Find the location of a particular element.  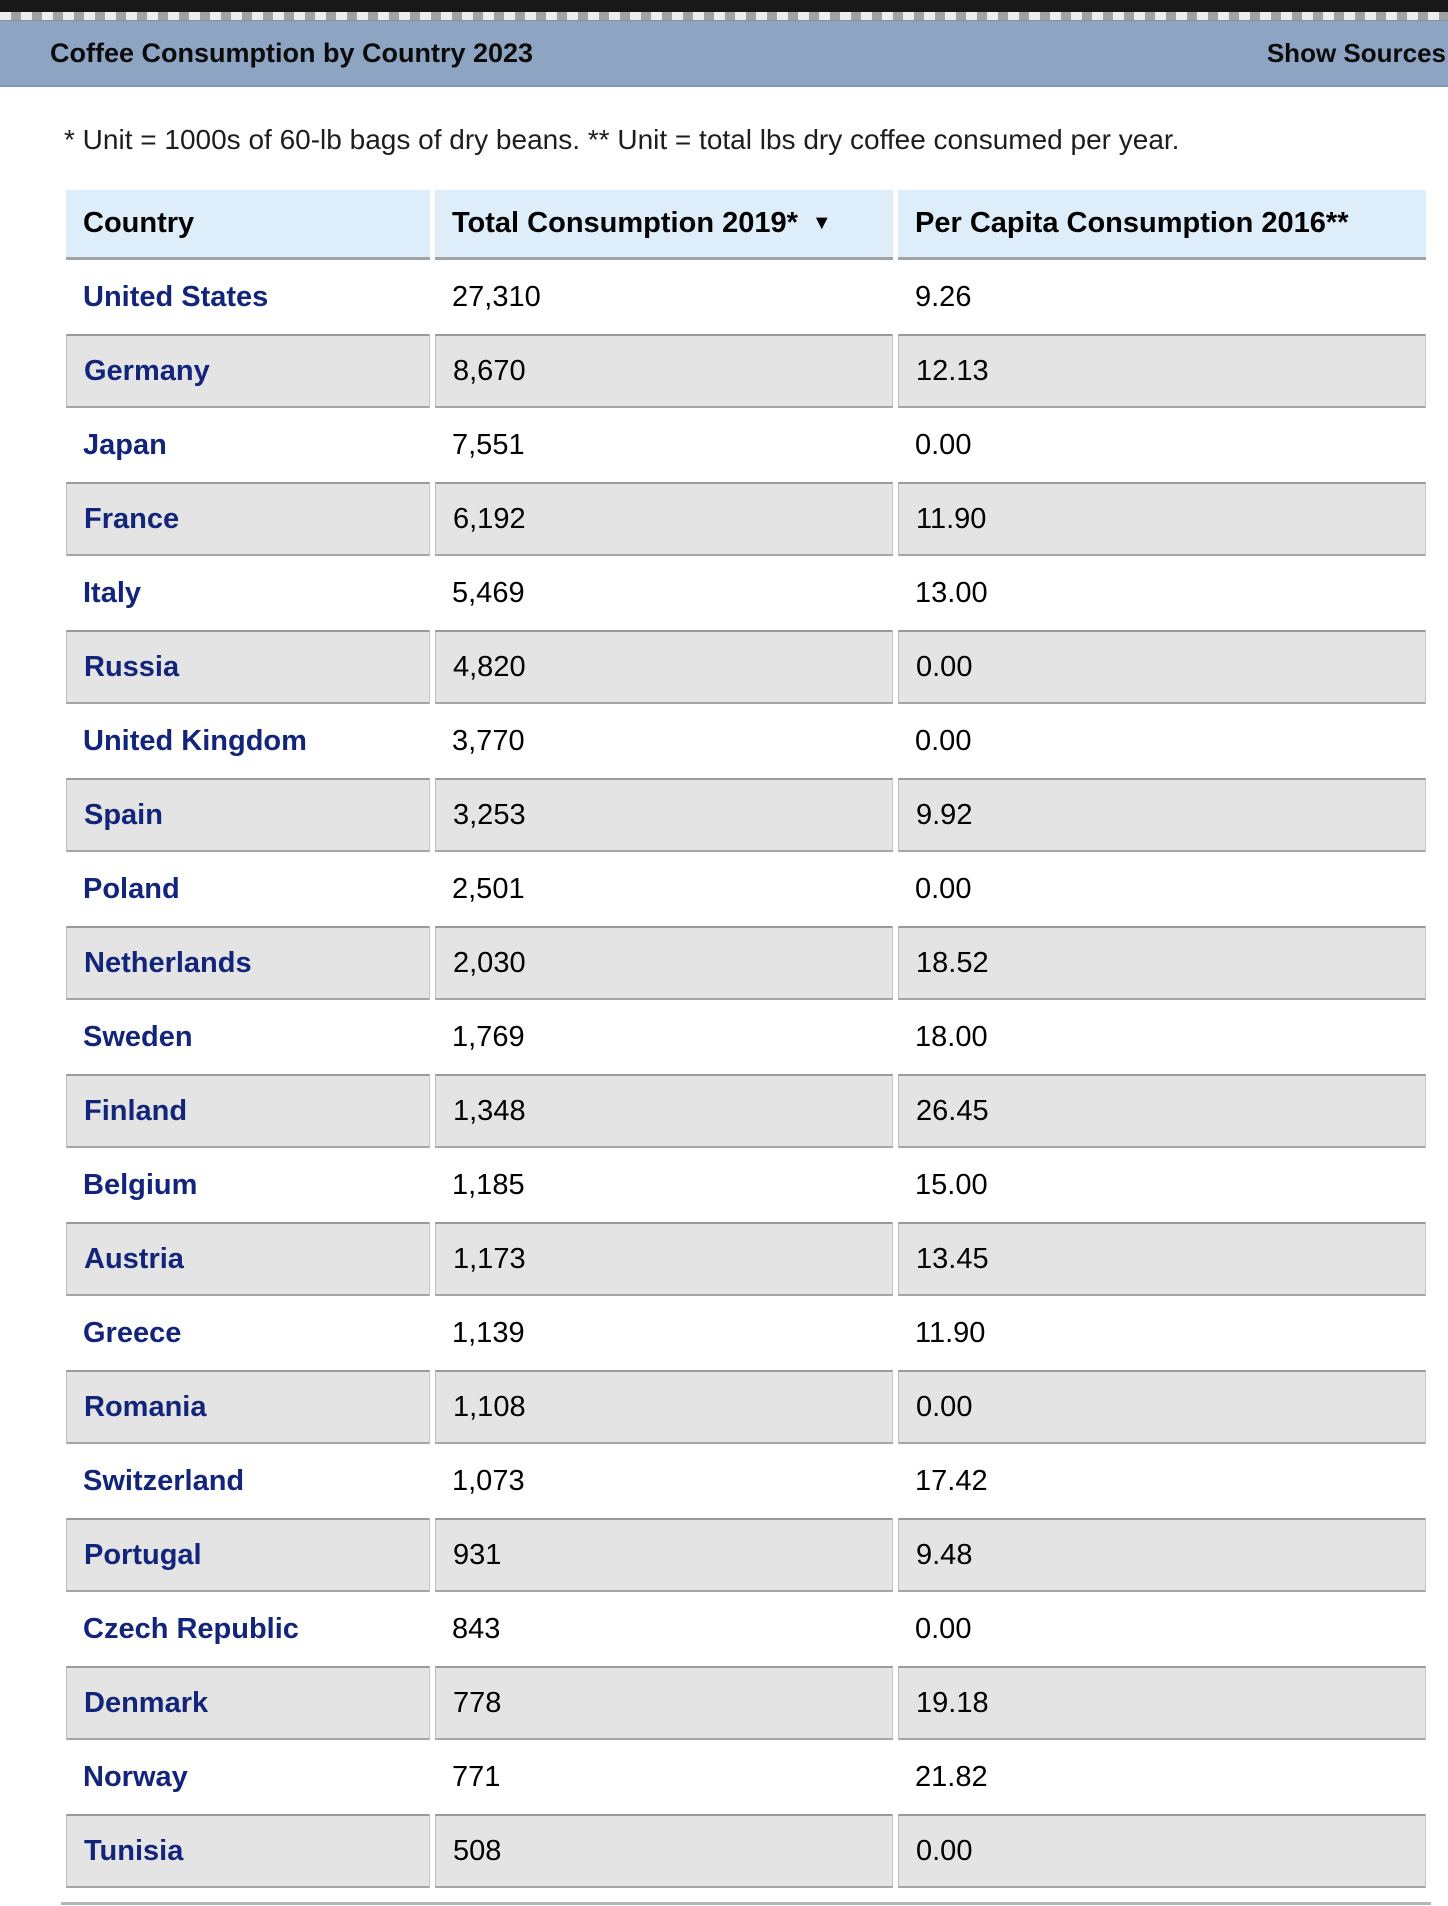

total-consumption-value: 2,501 is located at coordinates (664, 889).